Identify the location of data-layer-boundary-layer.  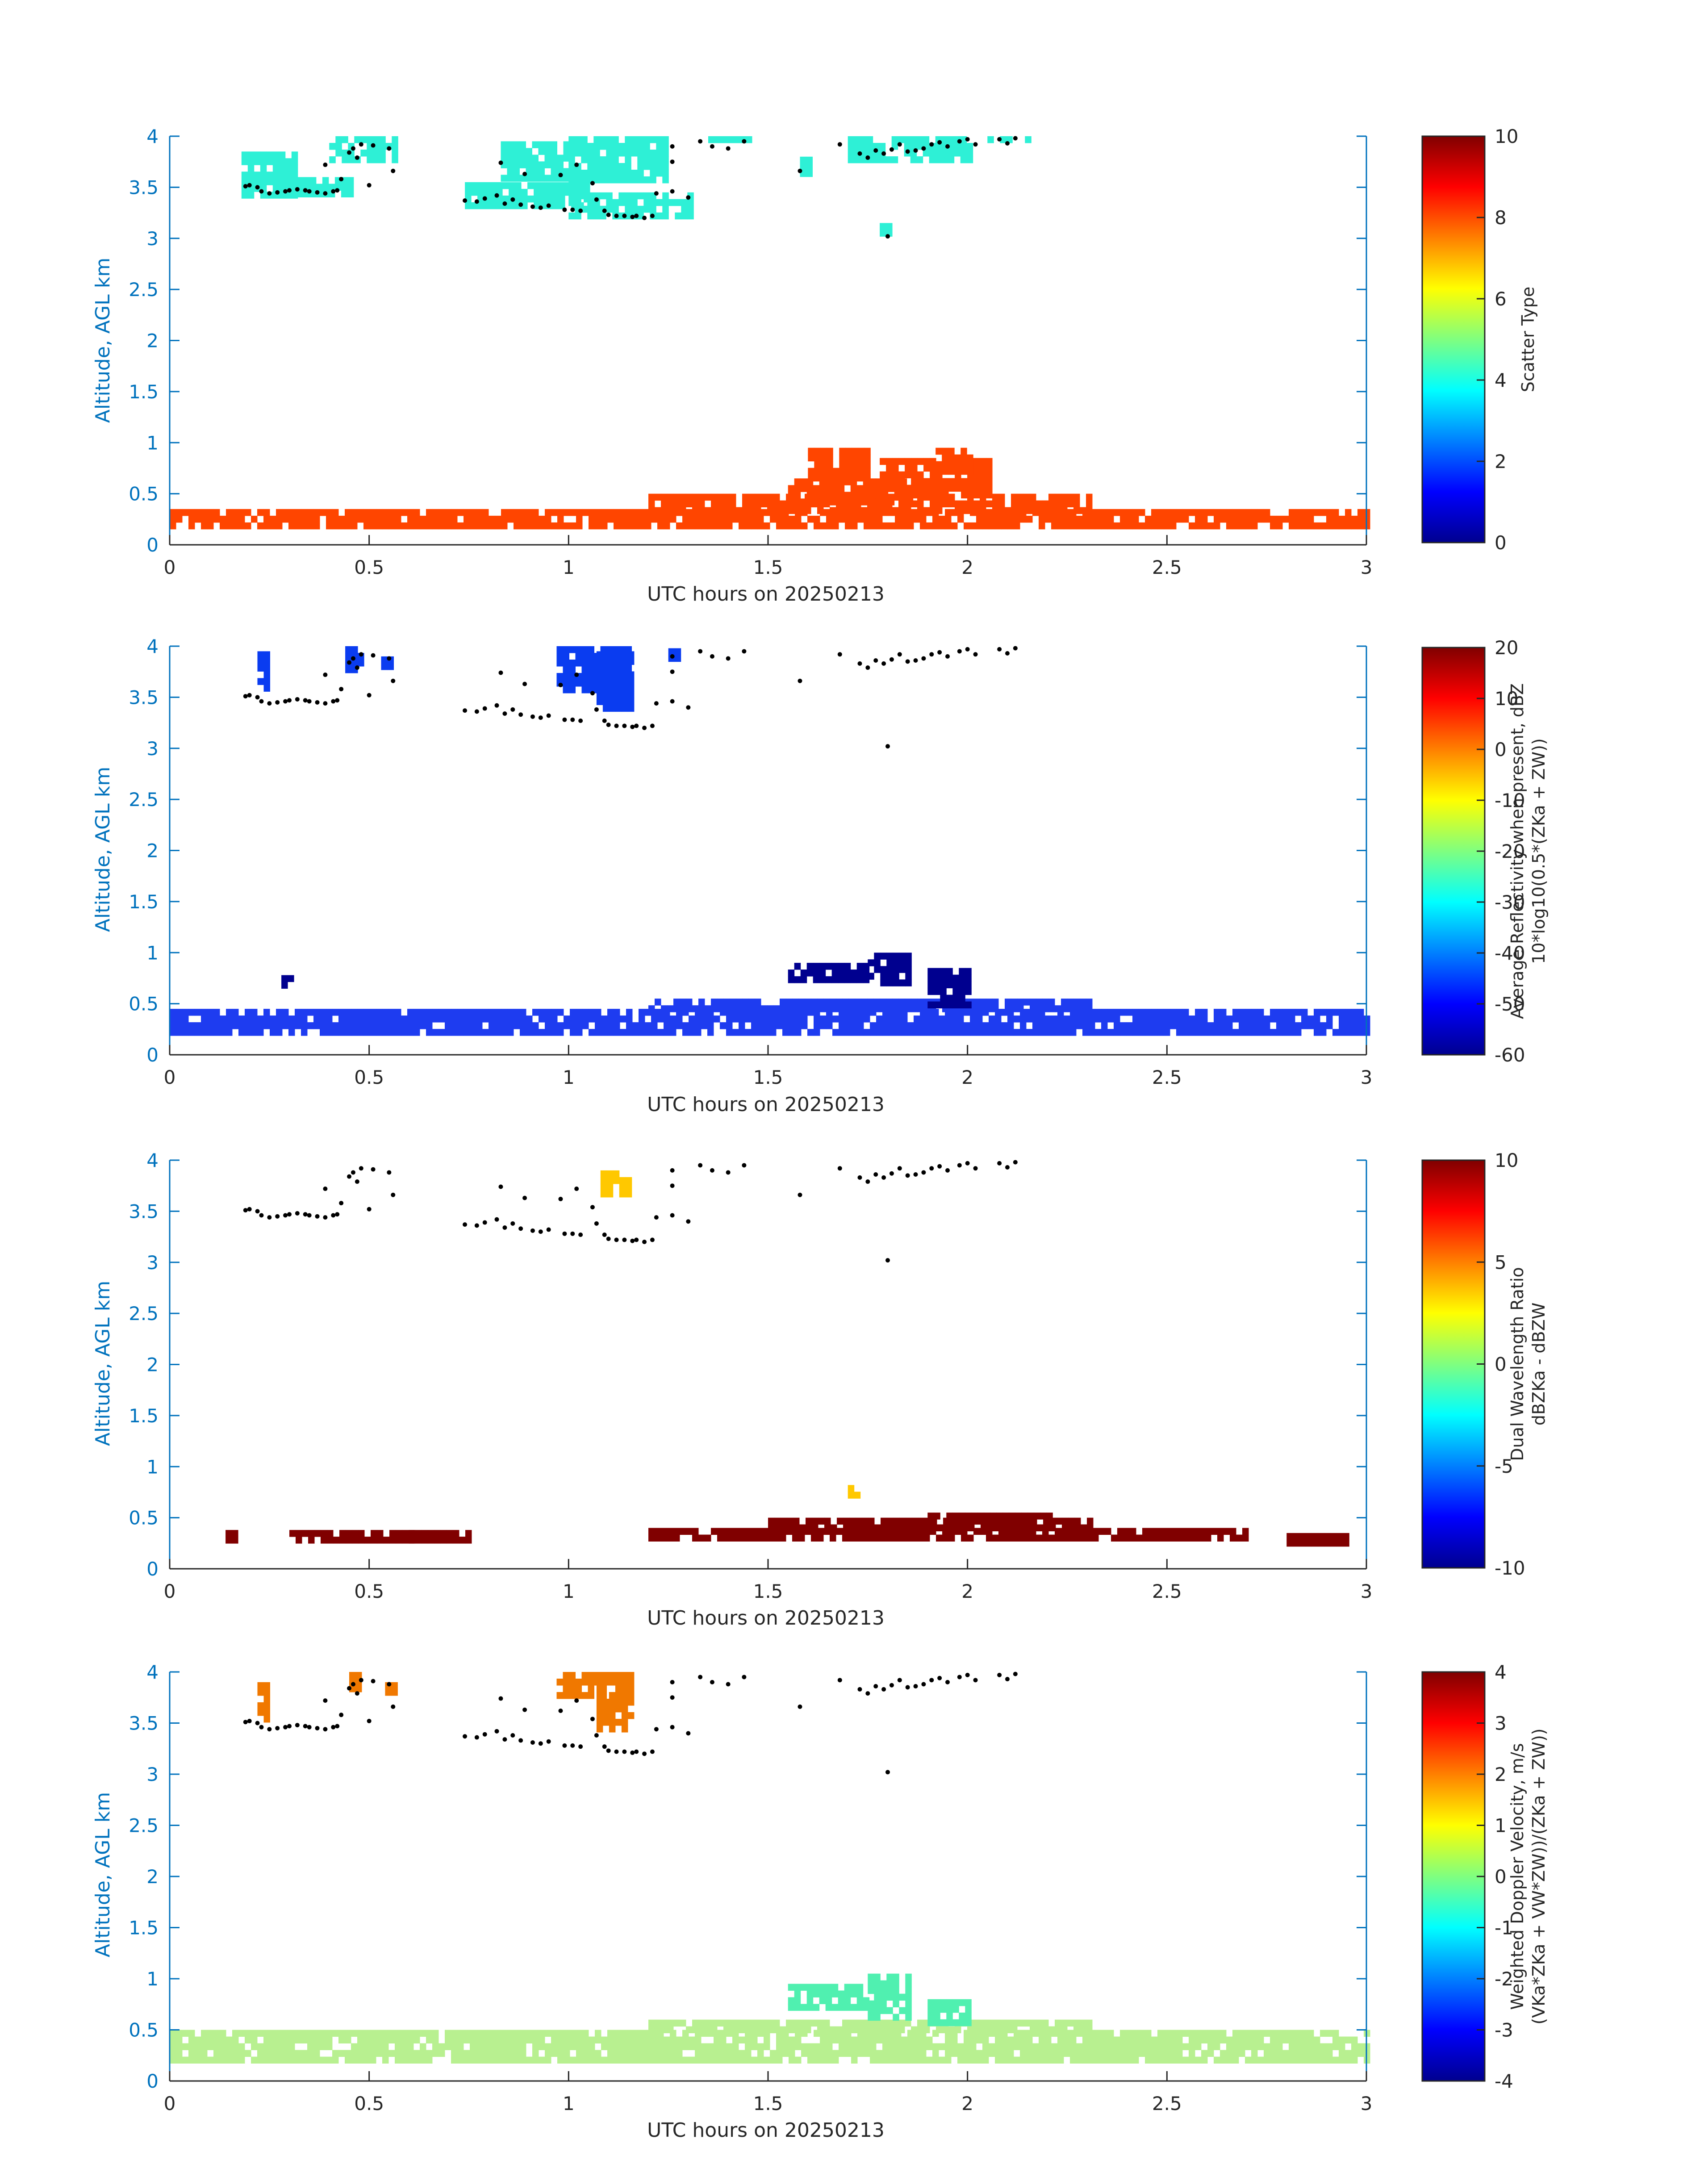
(770, 2041).